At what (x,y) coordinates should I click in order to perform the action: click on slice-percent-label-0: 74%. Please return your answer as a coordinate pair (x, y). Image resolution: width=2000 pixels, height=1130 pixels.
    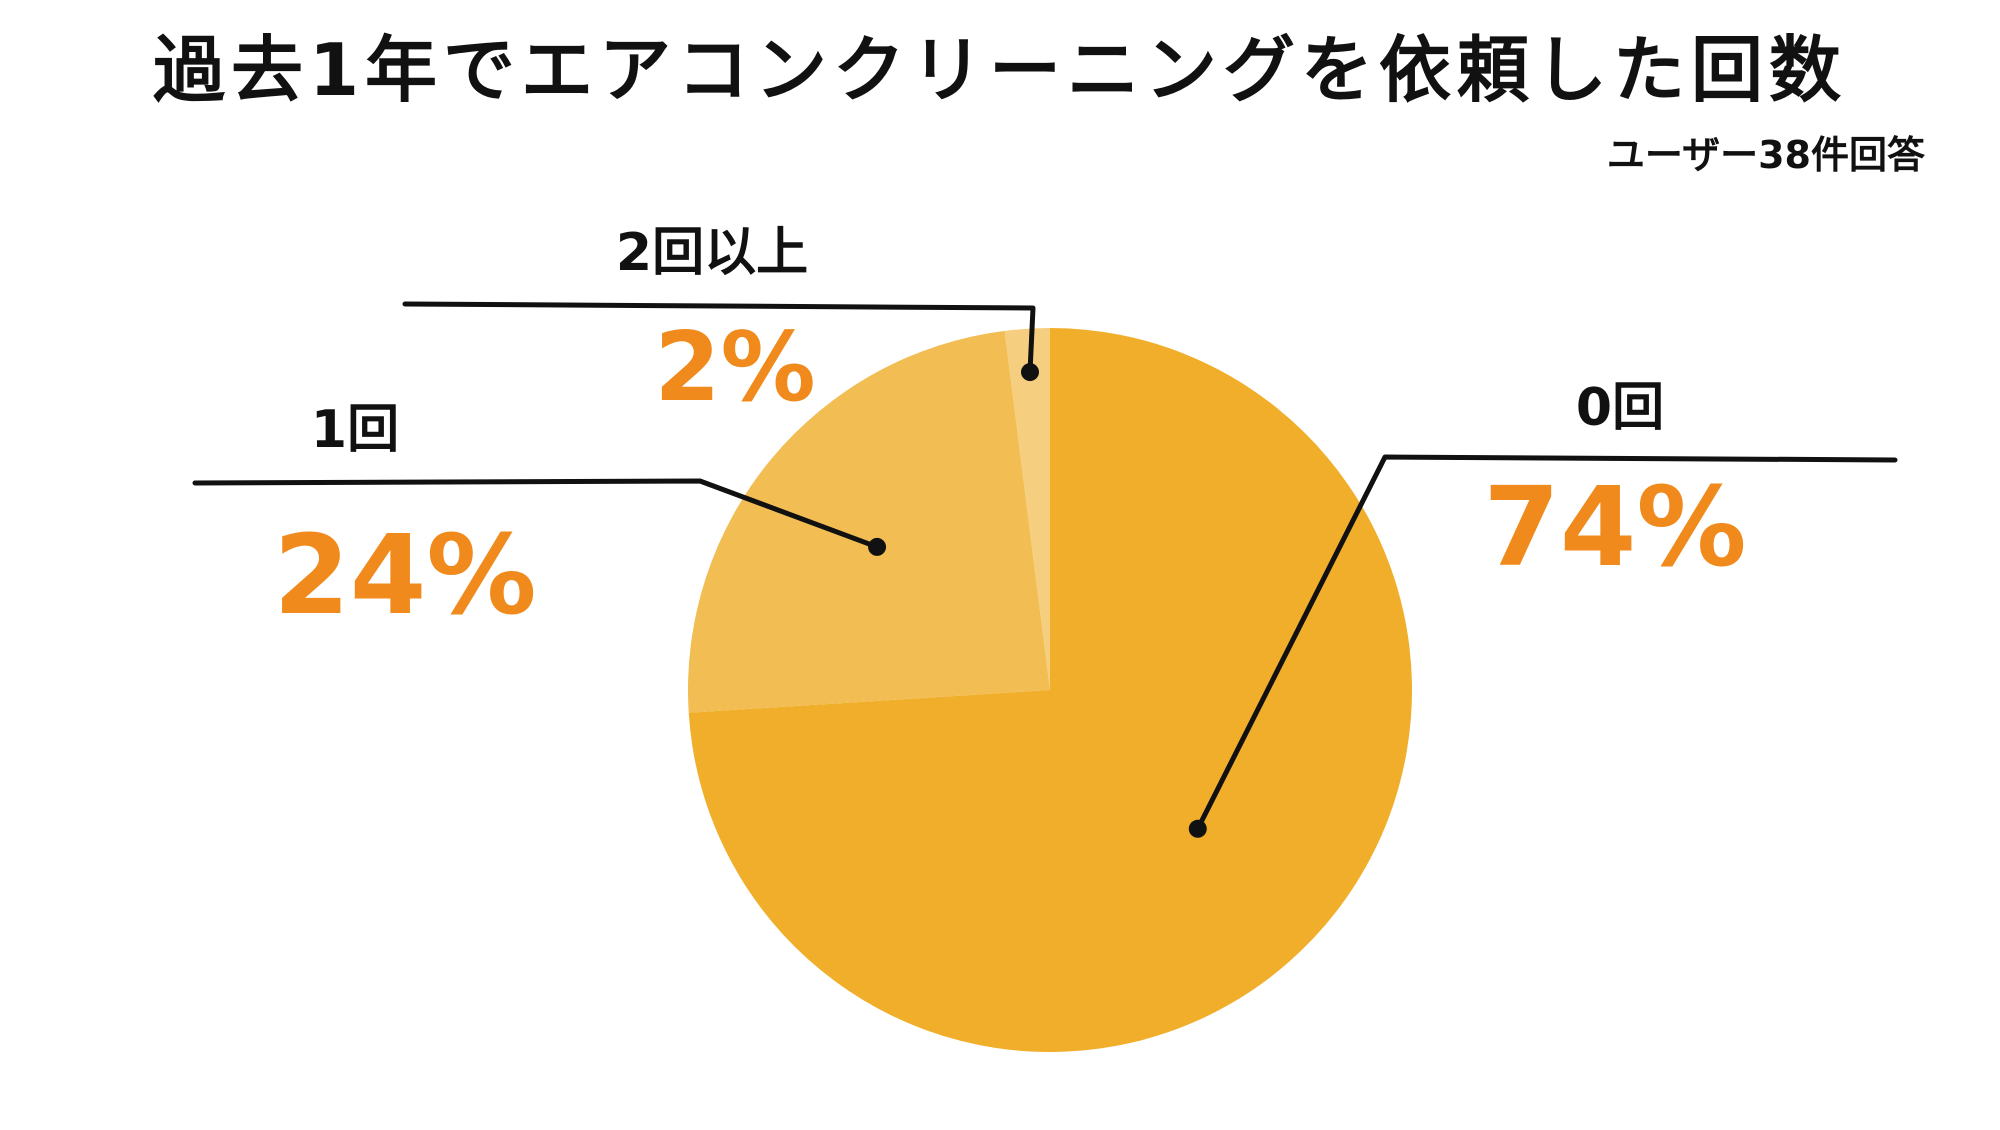
    Looking at the image, I should click on (1614, 527).